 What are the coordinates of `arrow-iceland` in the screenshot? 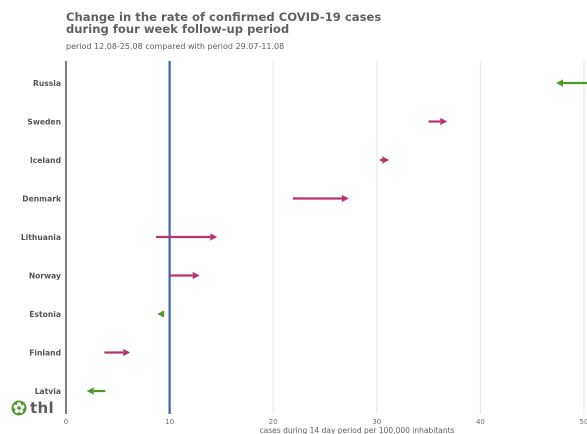 It's located at (384, 160).